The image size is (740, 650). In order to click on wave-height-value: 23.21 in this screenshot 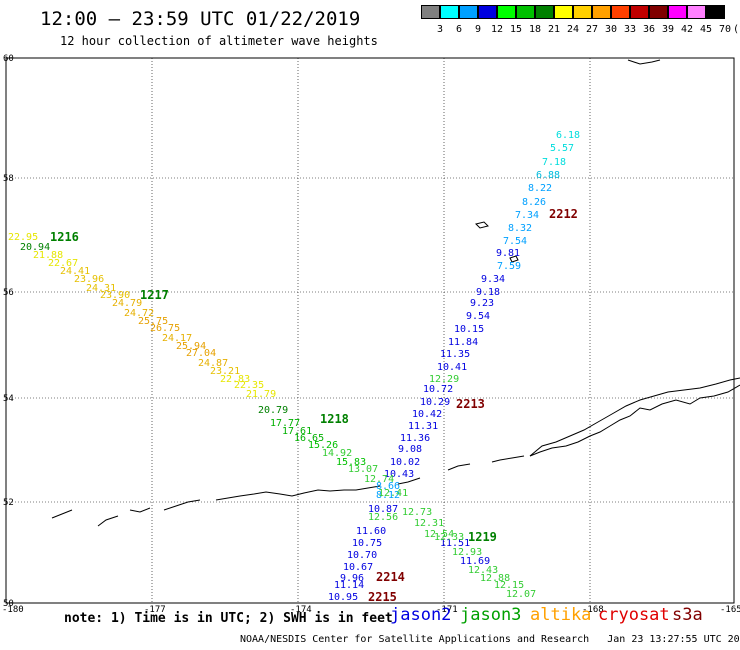, I will do `click(225, 371)`.